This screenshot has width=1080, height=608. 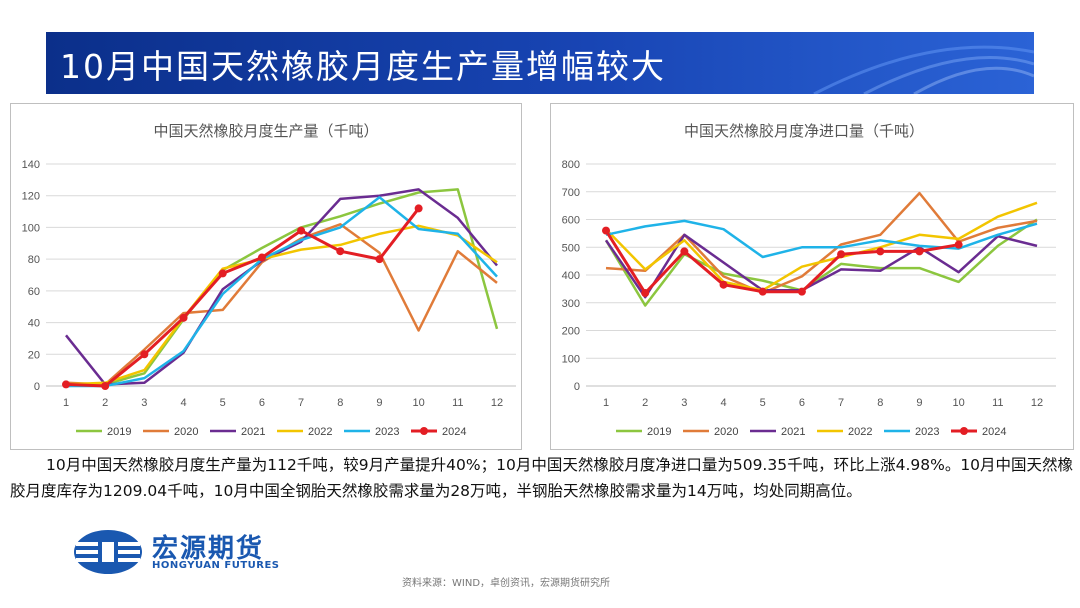 What do you see at coordinates (34, 260) in the screenshot?
I see `y-tick-label: 80` at bounding box center [34, 260].